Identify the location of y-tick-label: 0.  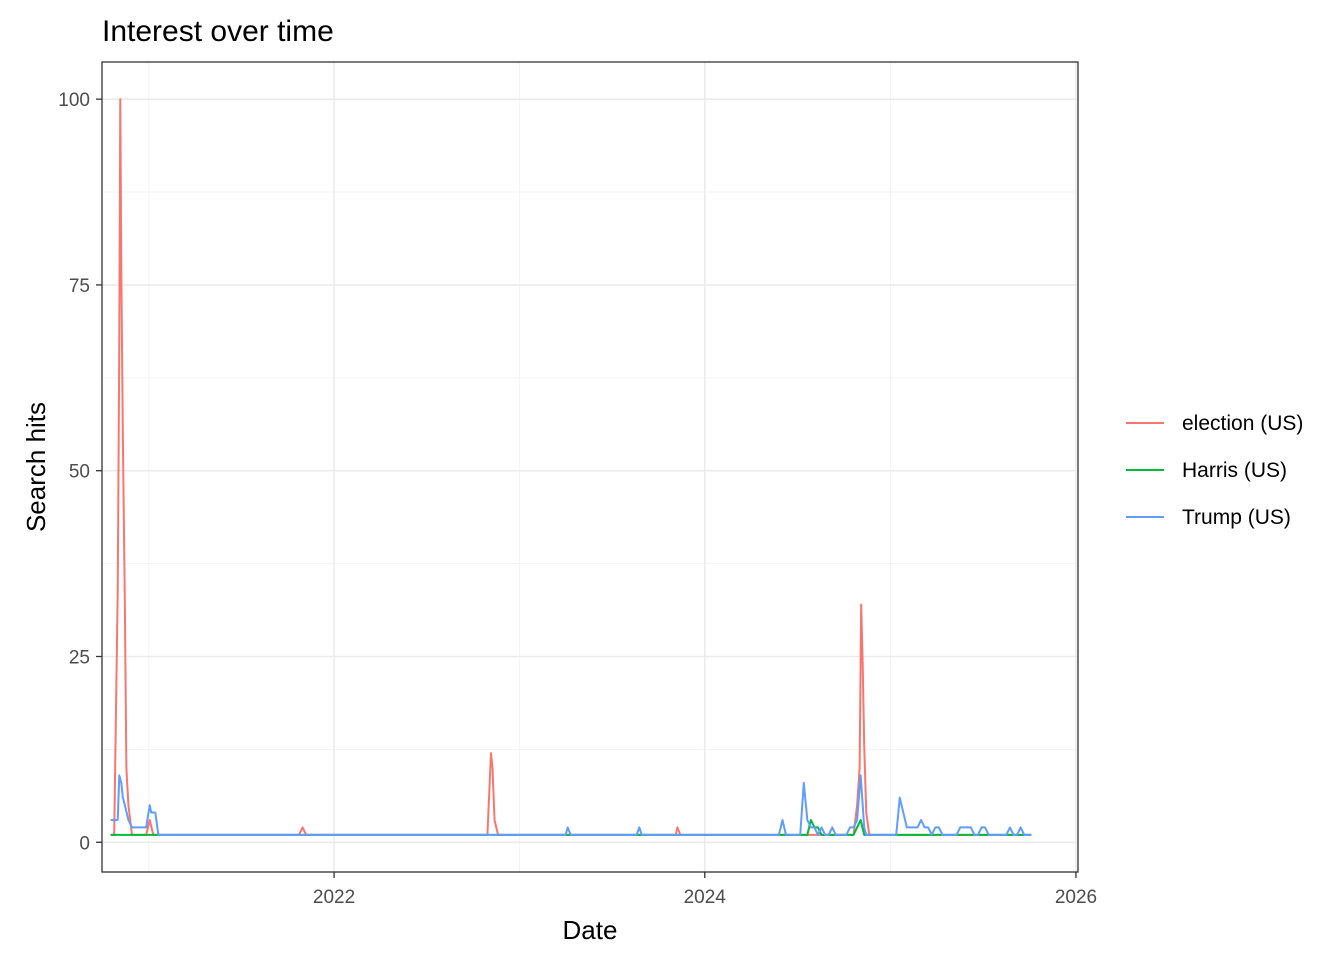
(84, 843).